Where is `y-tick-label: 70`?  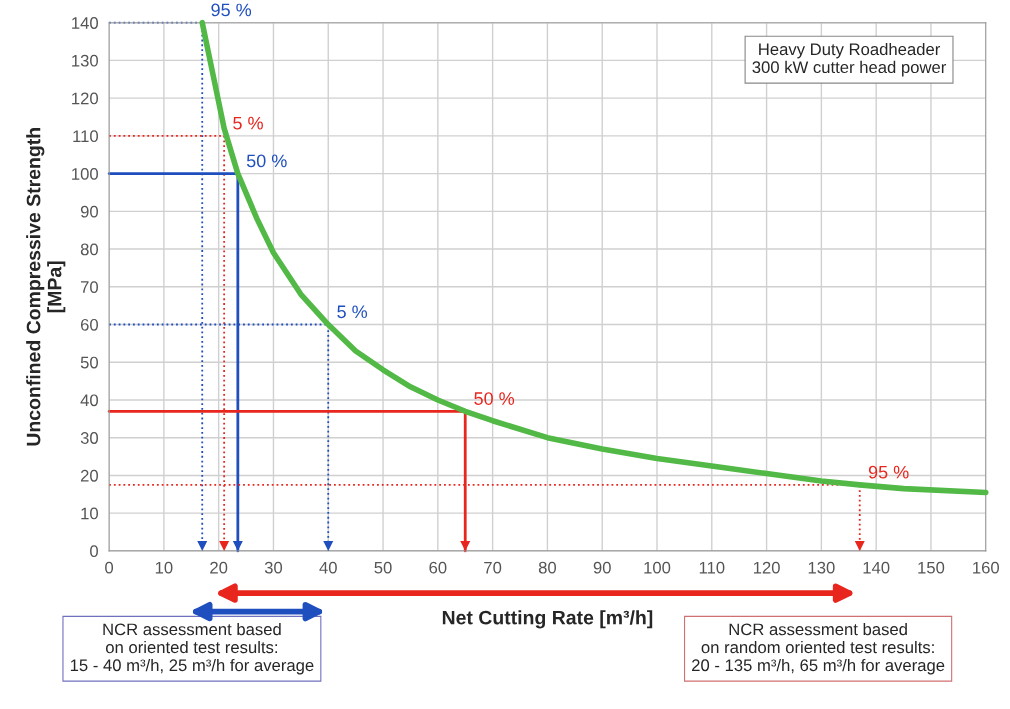
y-tick-label: 70 is located at coordinates (89, 287).